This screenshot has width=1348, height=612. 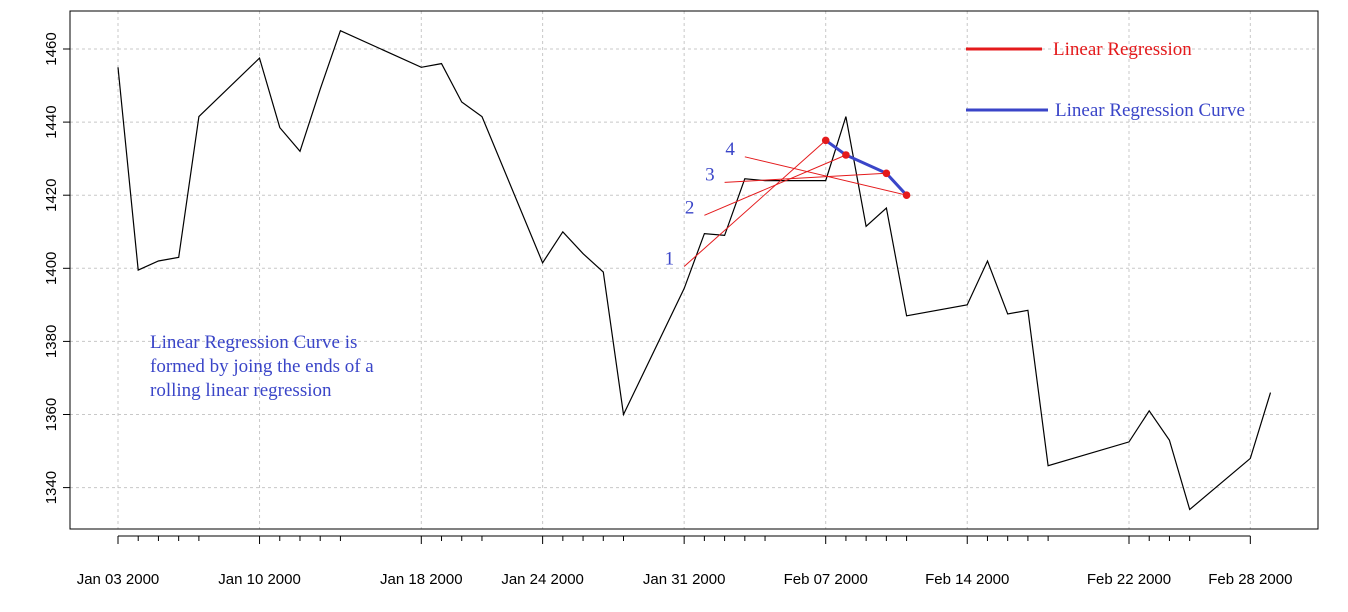 What do you see at coordinates (51, 268) in the screenshot?
I see `y-tick-label: 1400` at bounding box center [51, 268].